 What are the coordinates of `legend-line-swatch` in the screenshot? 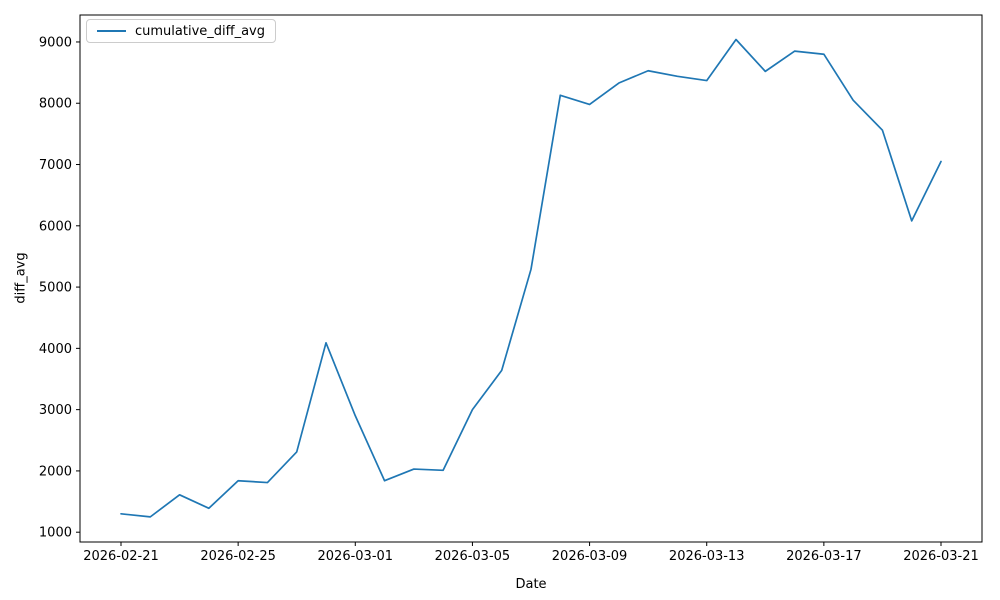 It's located at (111, 31).